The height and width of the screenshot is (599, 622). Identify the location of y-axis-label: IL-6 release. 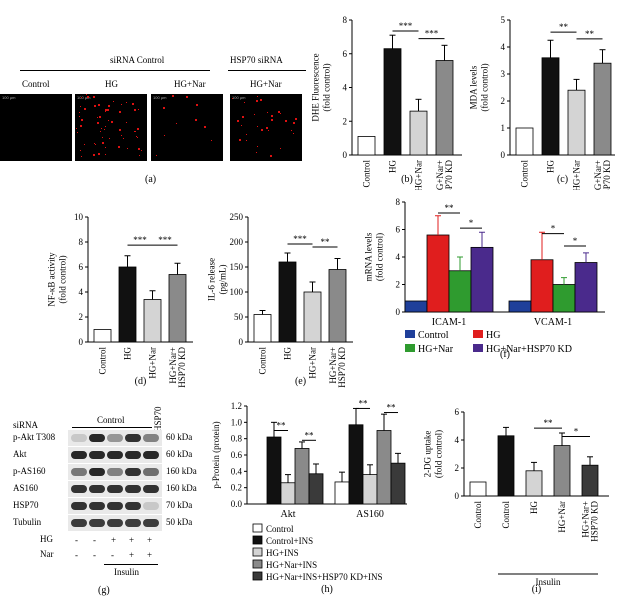
(212, 279).